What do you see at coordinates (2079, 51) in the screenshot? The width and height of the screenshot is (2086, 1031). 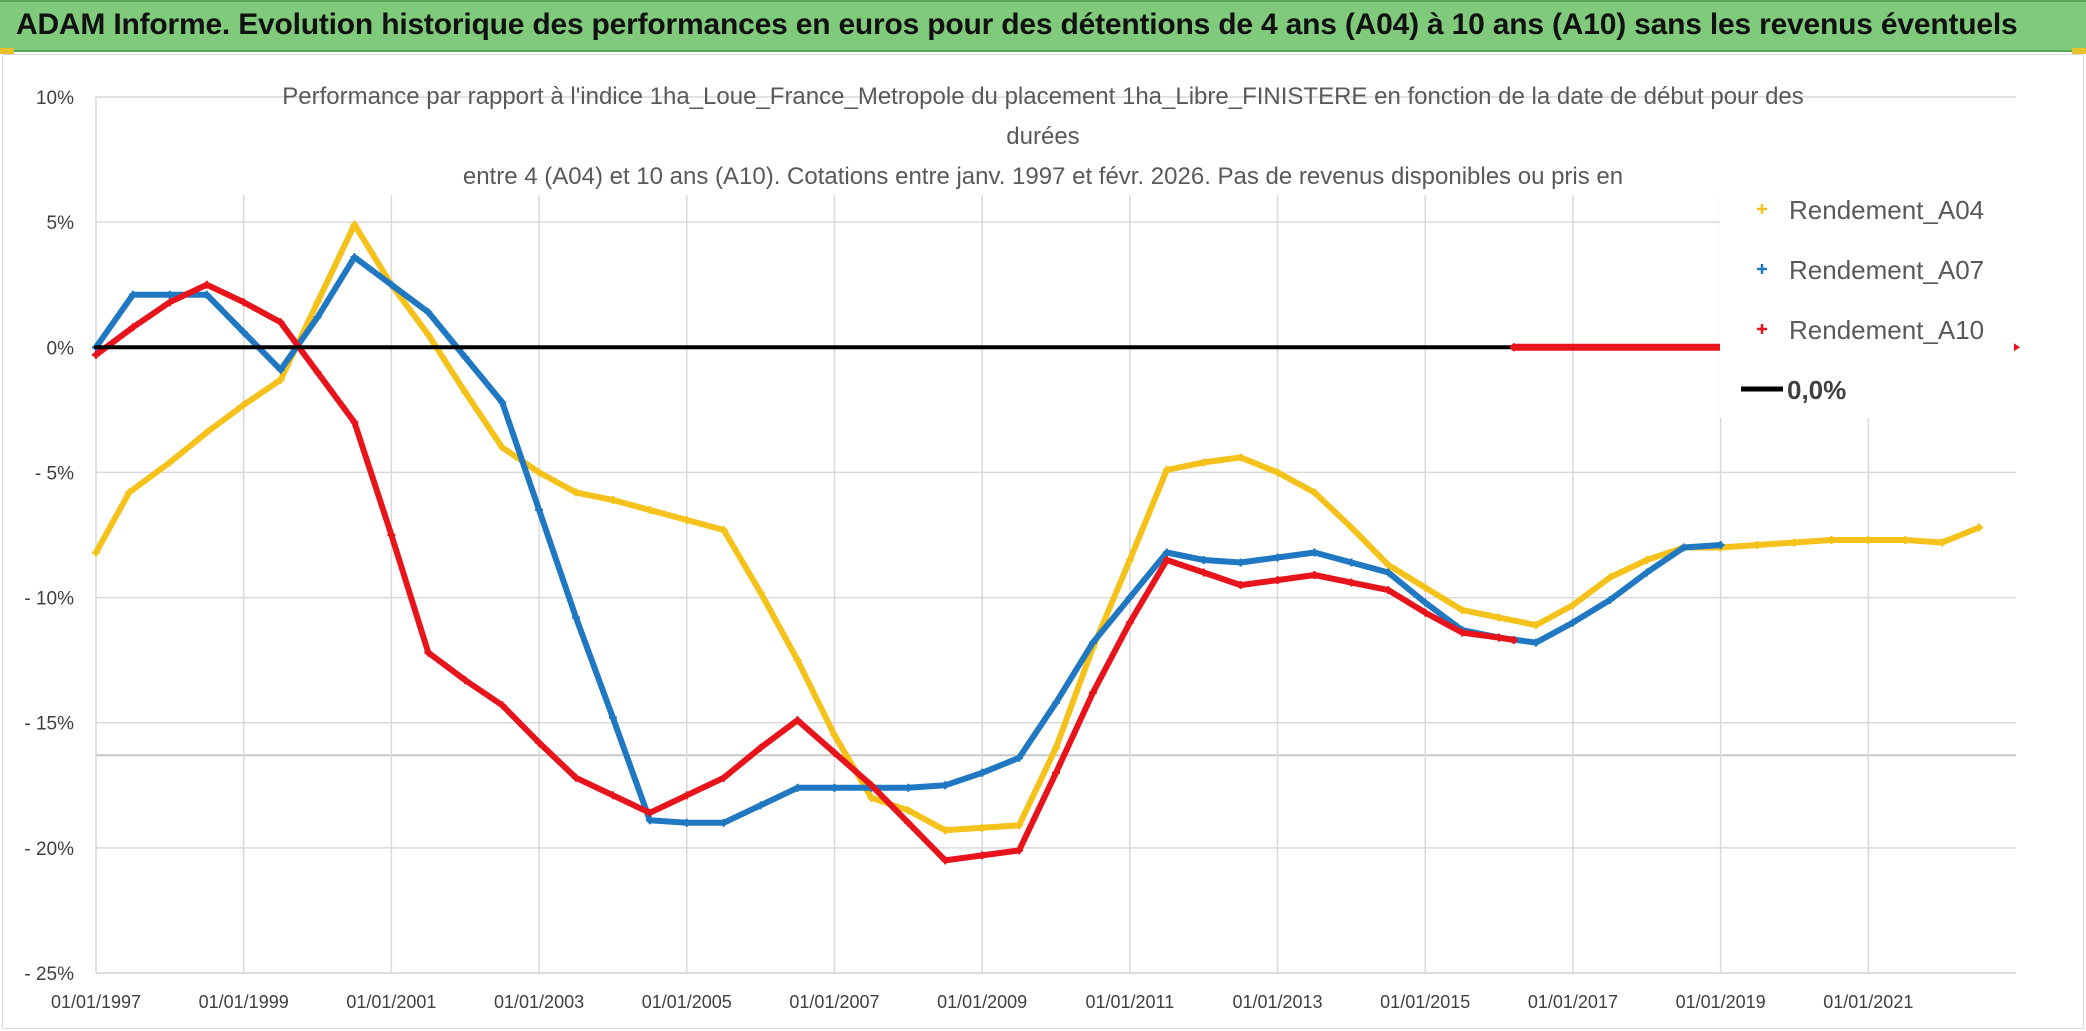 I see `banner-corner-right` at bounding box center [2079, 51].